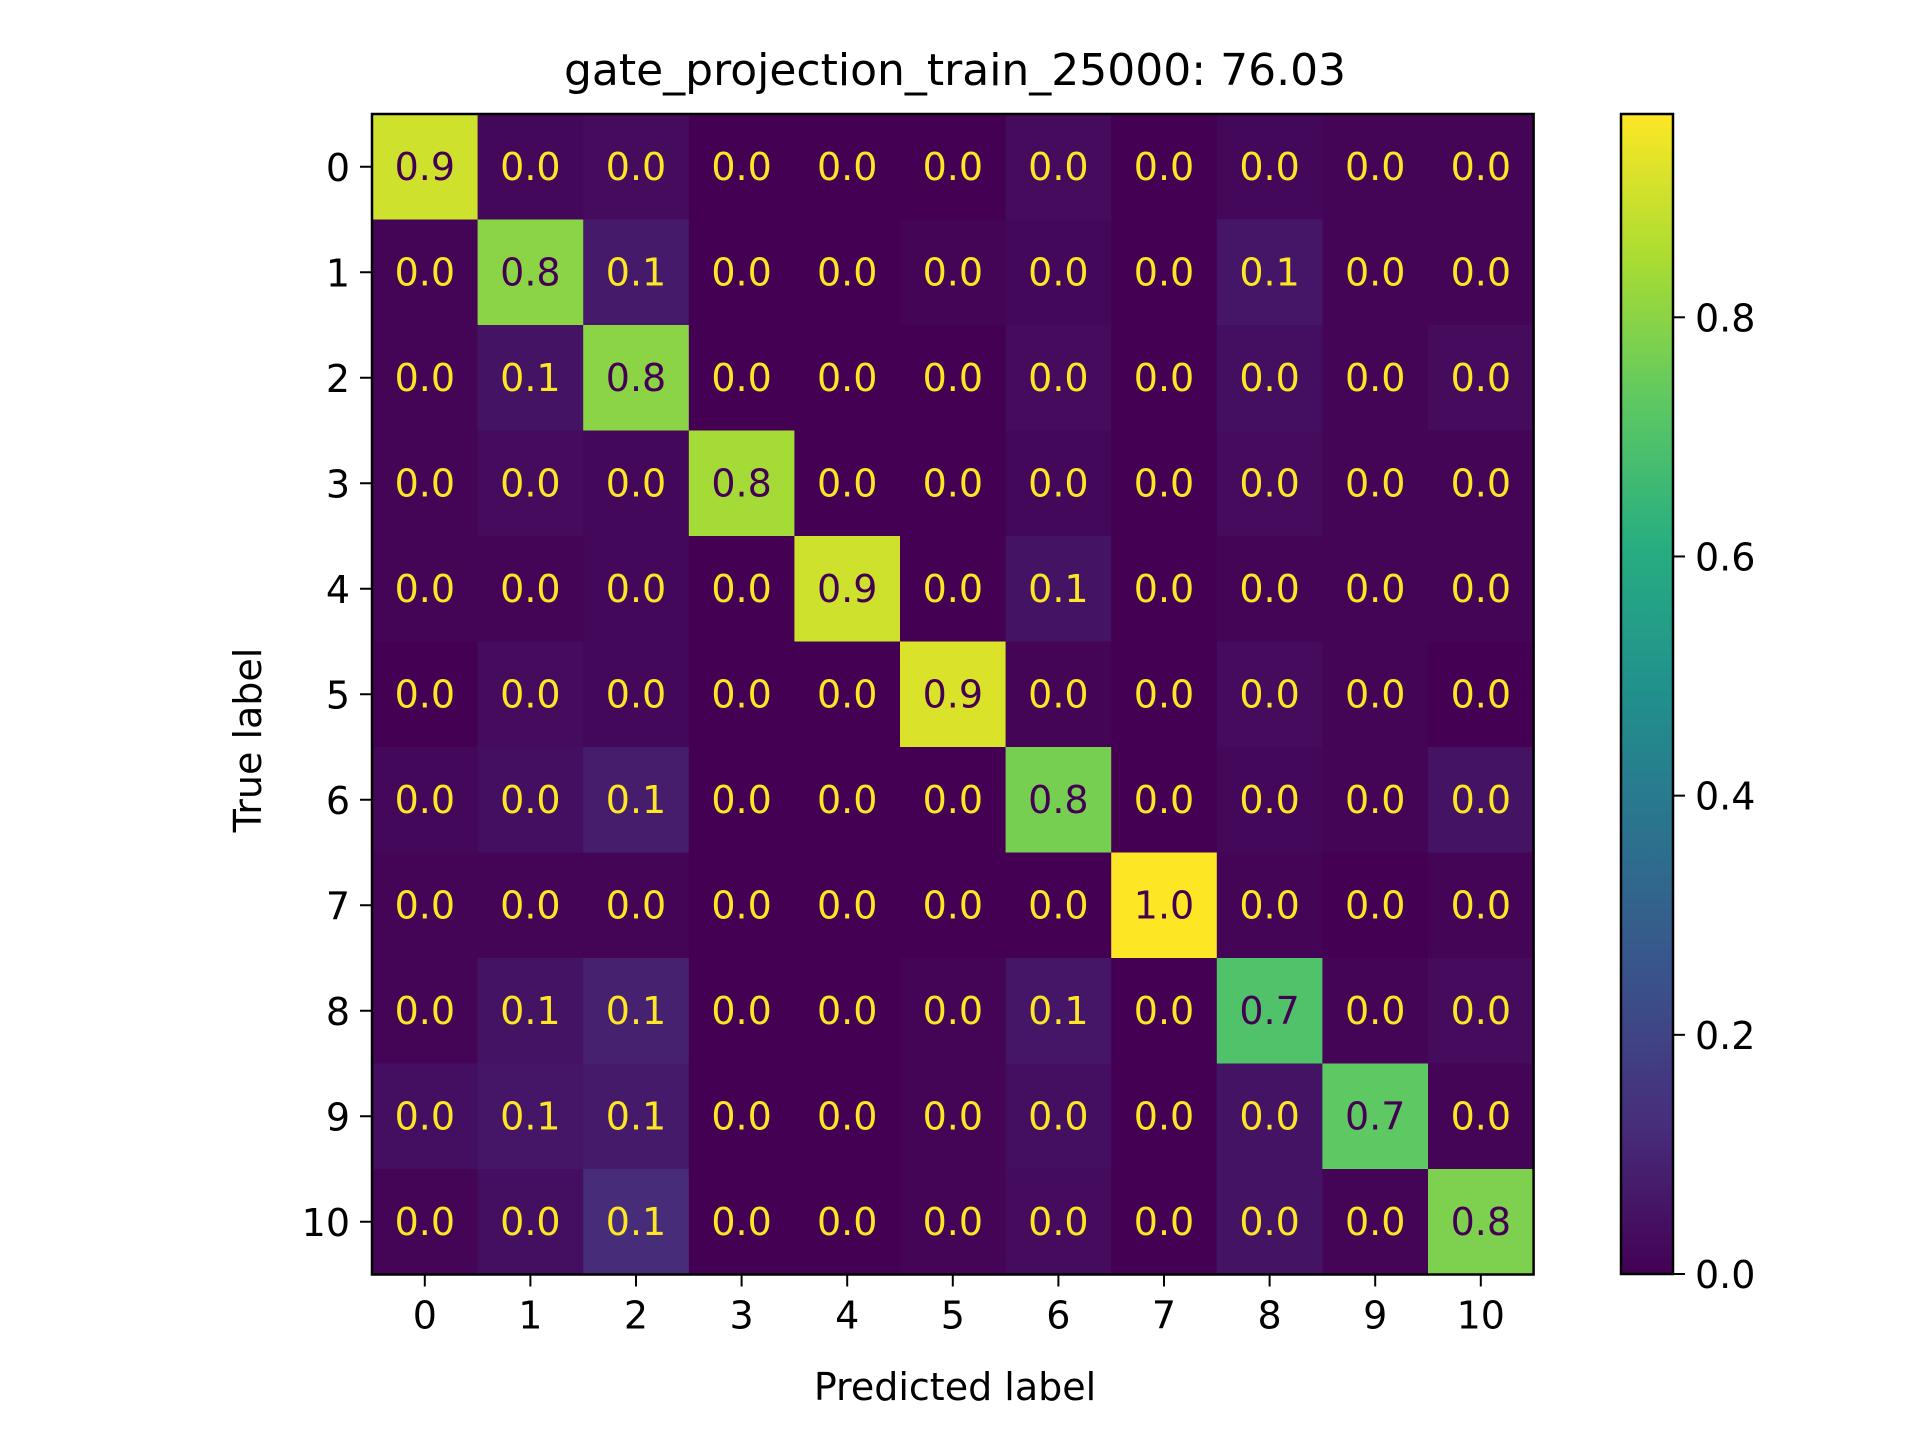 The width and height of the screenshot is (1920, 1440). What do you see at coordinates (338, 1012) in the screenshot?
I see `y-tick-label: 8` at bounding box center [338, 1012].